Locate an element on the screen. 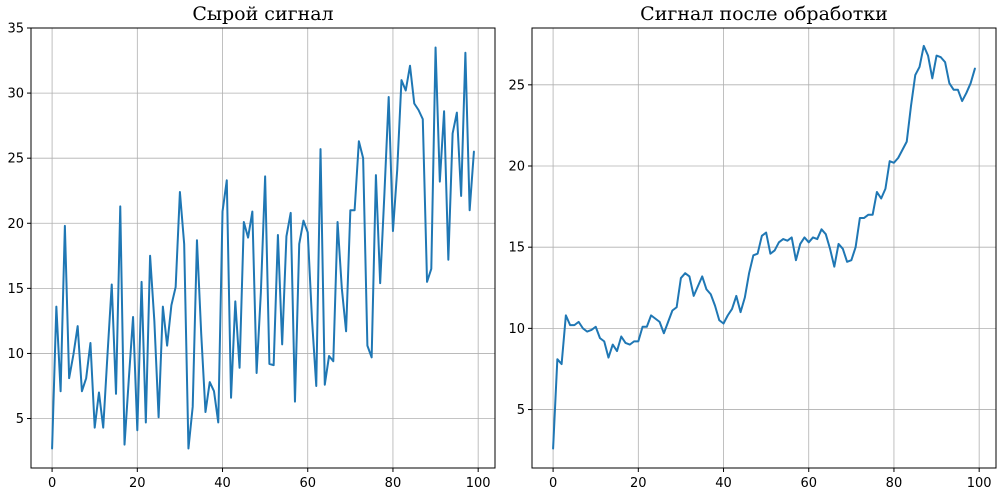 This screenshot has height=500, width=1000. raw-signal-title: Сырой сигнал is located at coordinates (262, 14).